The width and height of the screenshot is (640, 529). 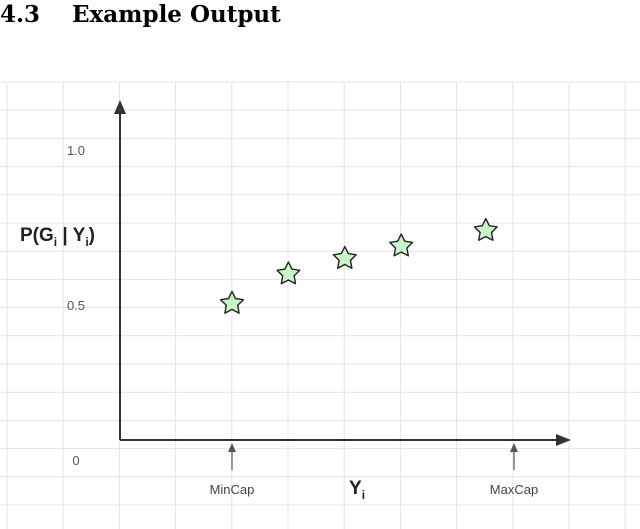 What do you see at coordinates (176, 14) in the screenshot?
I see `section-title: Example Output` at bounding box center [176, 14].